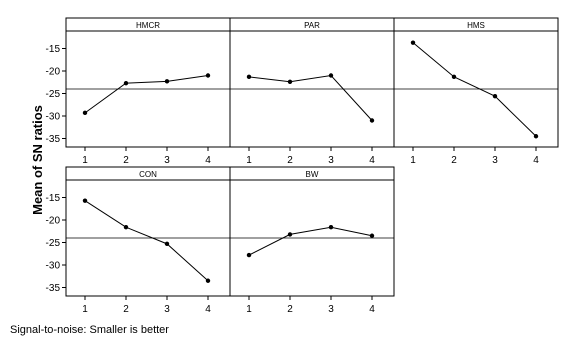 Image resolution: width=574 pixels, height=341 pixels. What do you see at coordinates (148, 174) in the screenshot?
I see `panel-title: CON` at bounding box center [148, 174].